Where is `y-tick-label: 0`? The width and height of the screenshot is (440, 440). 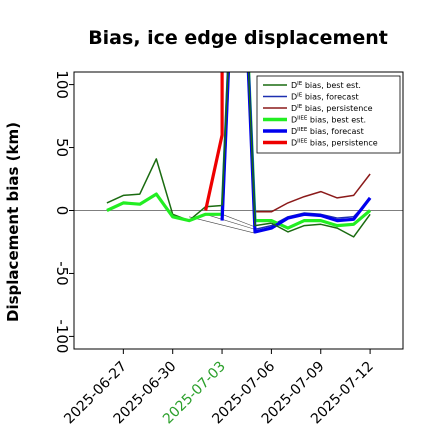
y-tick-label: 0 is located at coordinates (62, 211).